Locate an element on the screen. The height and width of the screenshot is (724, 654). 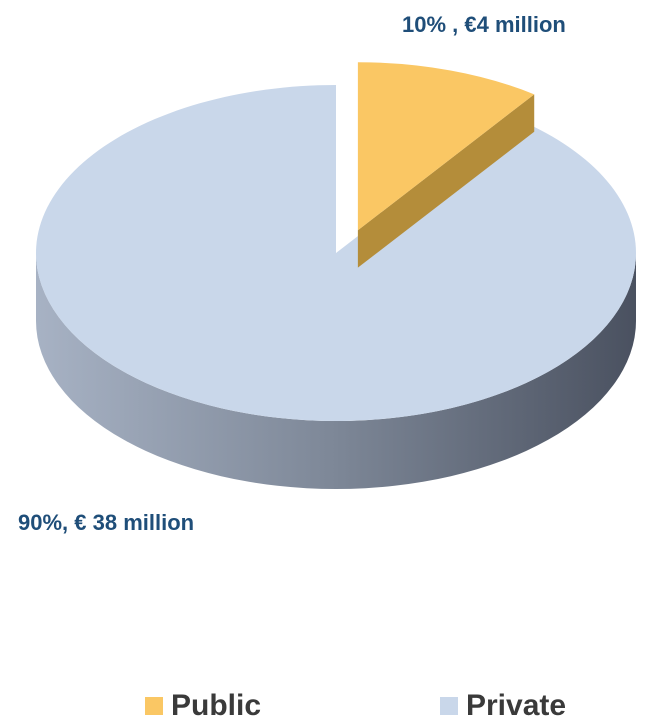
legend-label-private: Private is located at coordinates (516, 705).